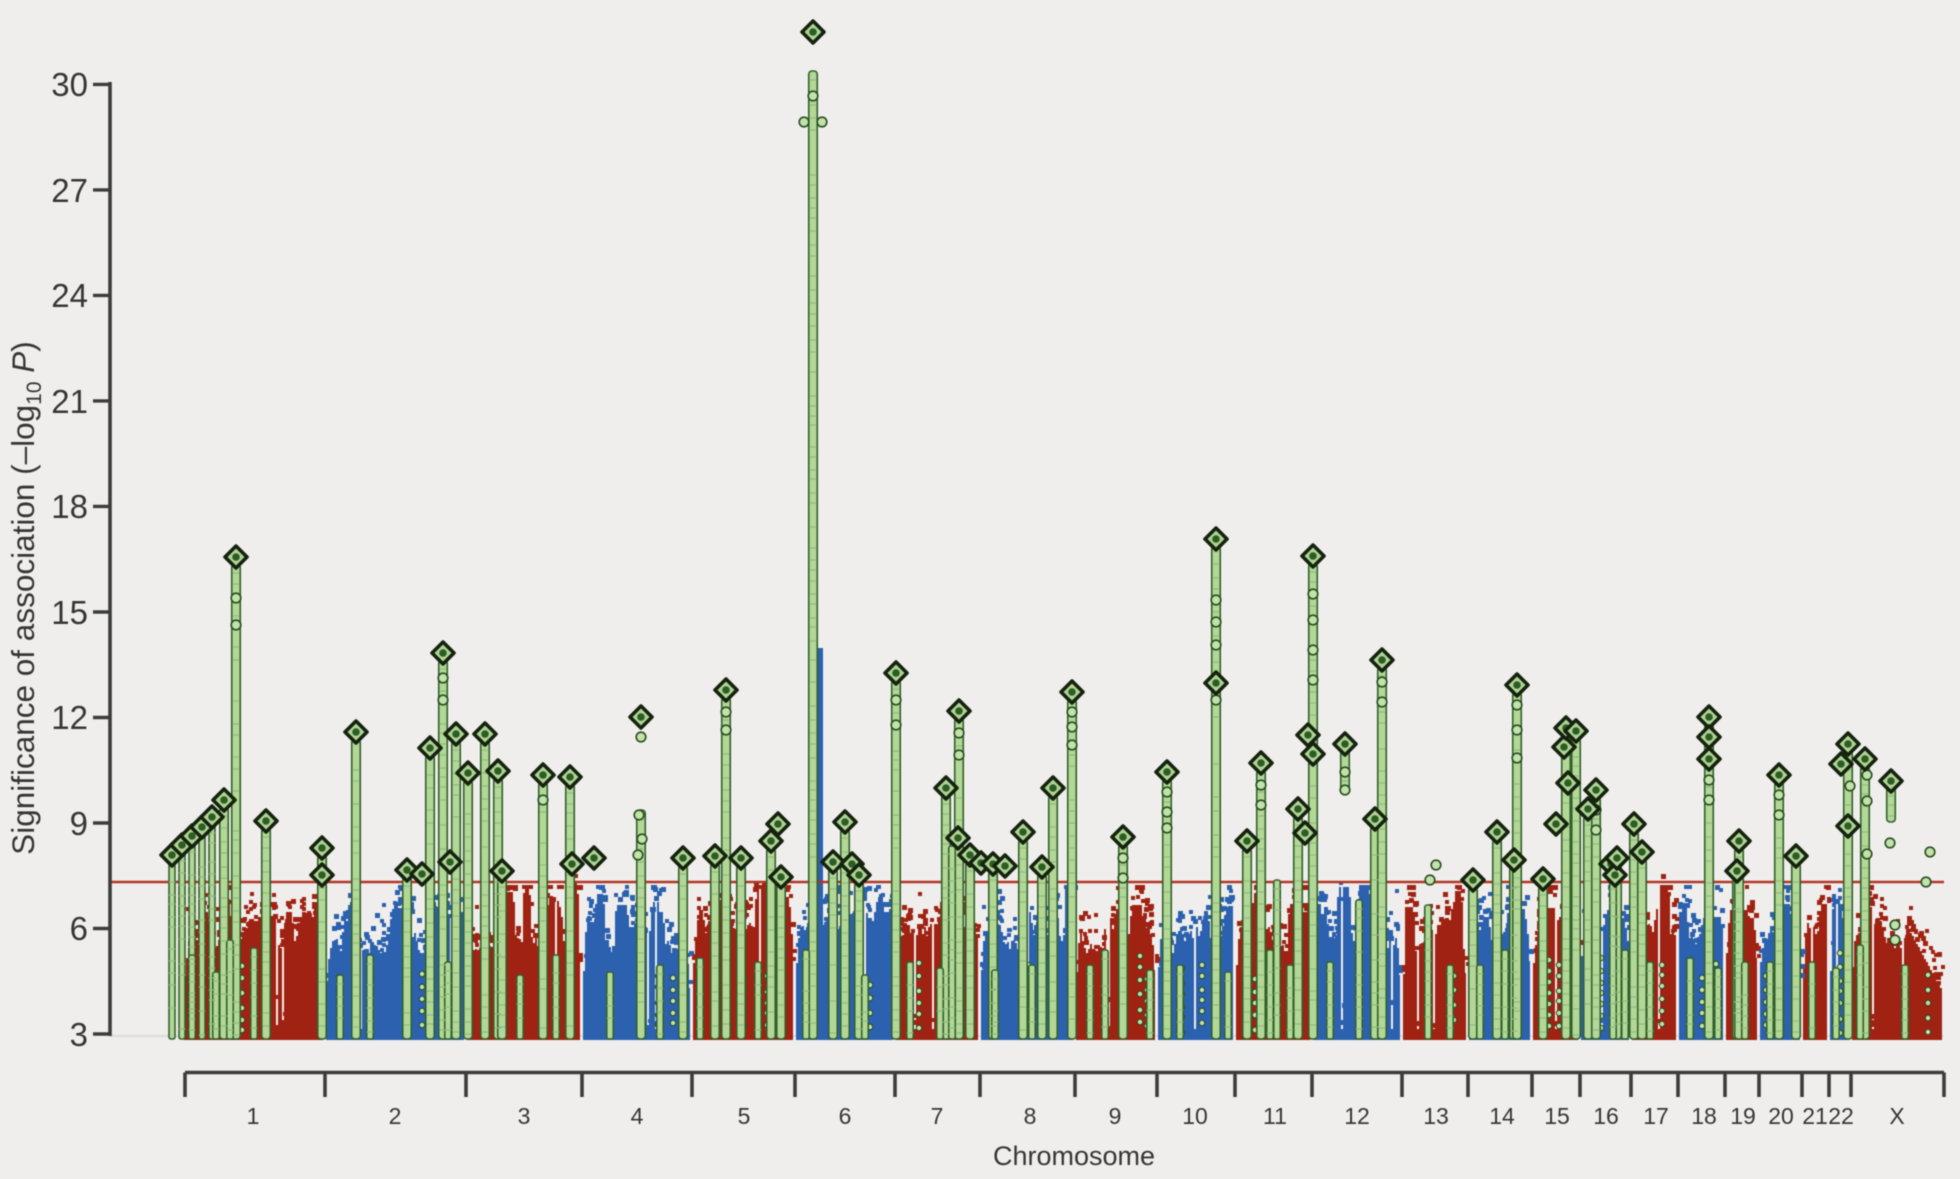 This screenshot has height=1179, width=1960. What do you see at coordinates (1743, 1116) in the screenshot?
I see `svg-text: 19` at bounding box center [1743, 1116].